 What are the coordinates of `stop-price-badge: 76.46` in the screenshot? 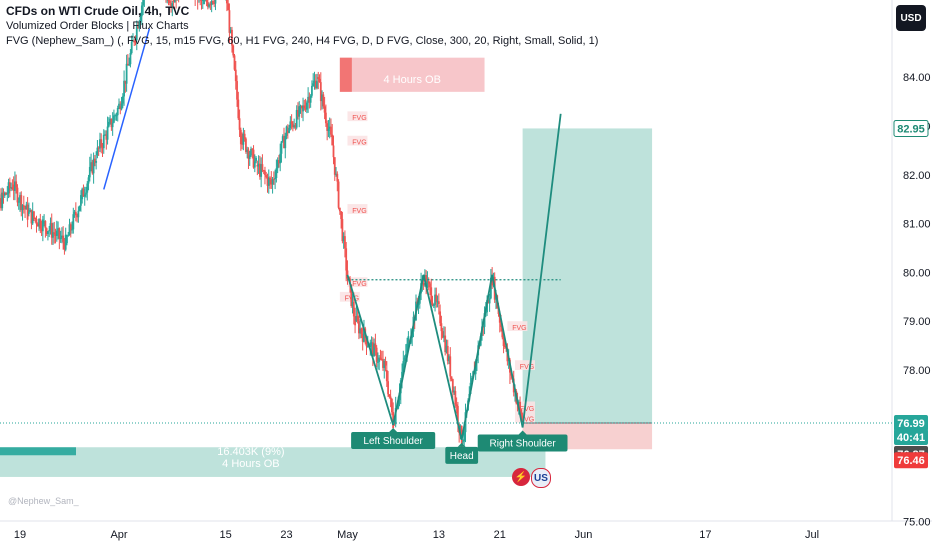 It's located at (911, 460).